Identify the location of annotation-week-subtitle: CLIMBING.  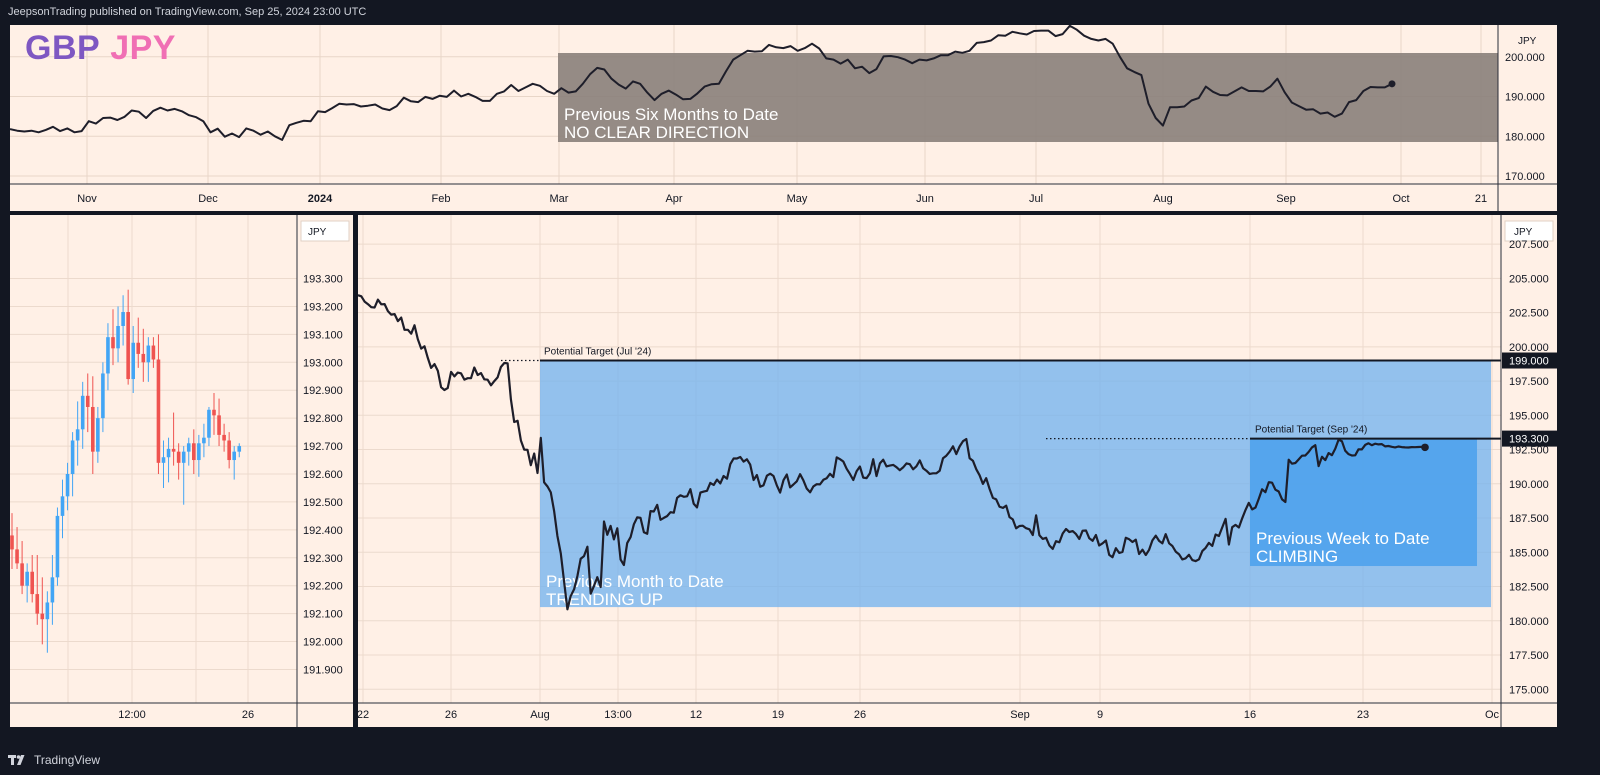
(1297, 556).